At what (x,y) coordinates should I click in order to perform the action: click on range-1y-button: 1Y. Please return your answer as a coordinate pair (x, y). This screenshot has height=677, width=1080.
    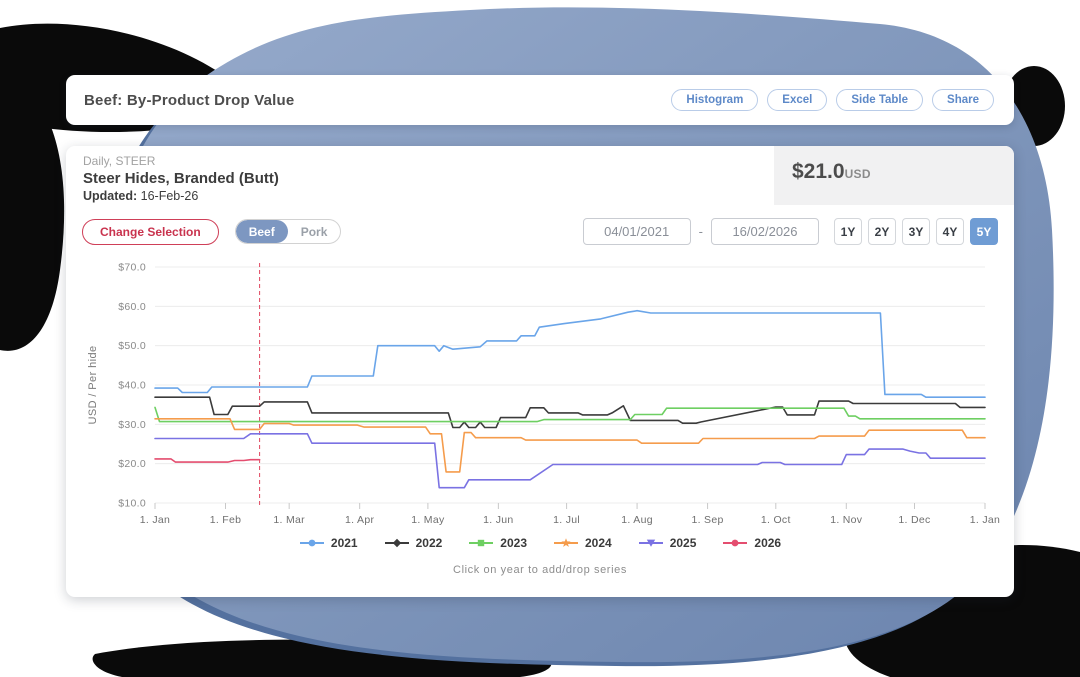
    Looking at the image, I should click on (848, 231).